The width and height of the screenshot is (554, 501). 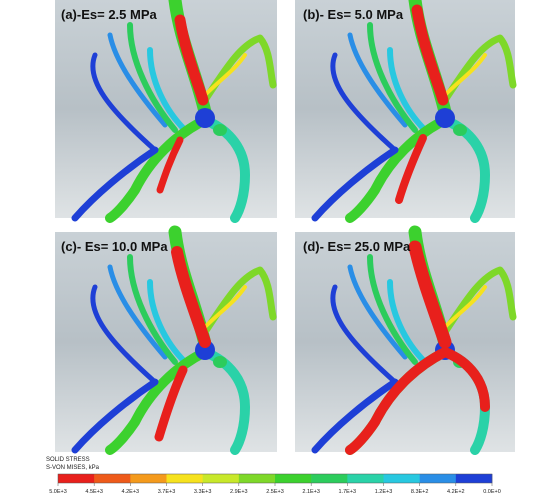 I want to click on colorbar-tick-label: 5.0E+3, so click(x=58, y=492).